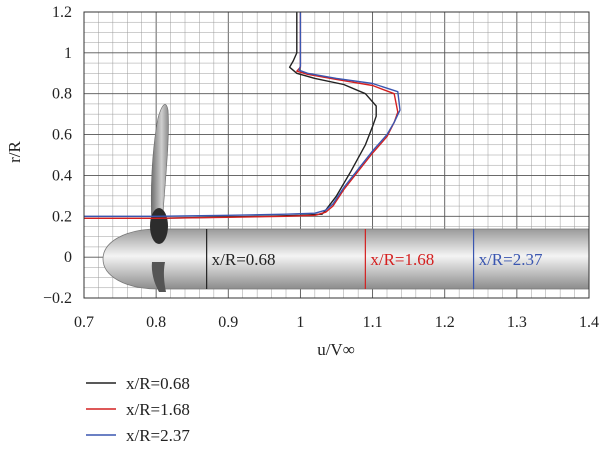 Image resolution: width=600 pixels, height=454 pixels. What do you see at coordinates (68, 257) in the screenshot?
I see `y-tick-label: 0` at bounding box center [68, 257].